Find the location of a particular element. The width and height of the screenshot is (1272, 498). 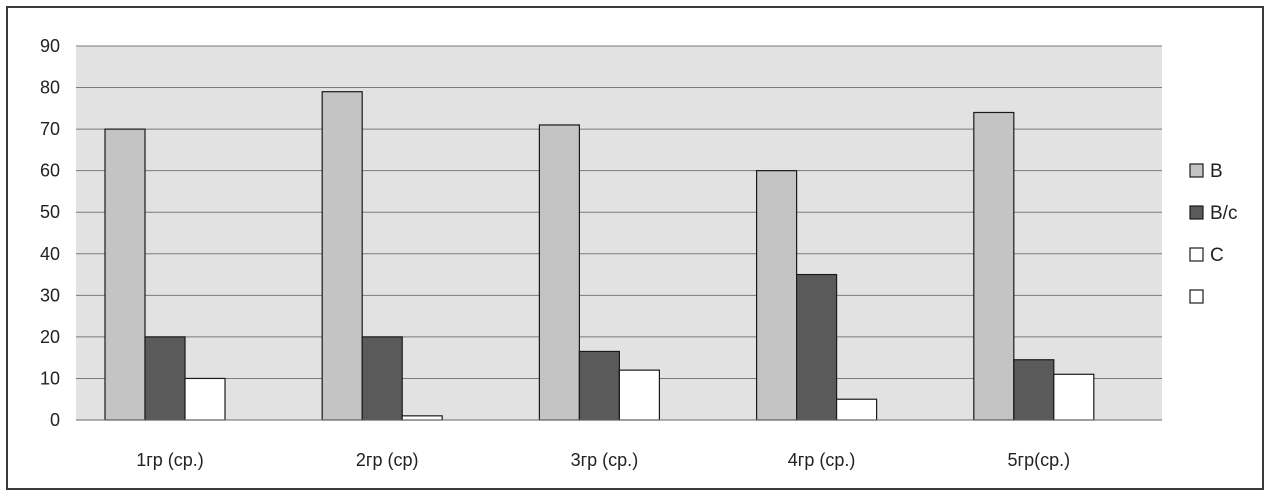

y-tick-label: 40 is located at coordinates (50, 254).